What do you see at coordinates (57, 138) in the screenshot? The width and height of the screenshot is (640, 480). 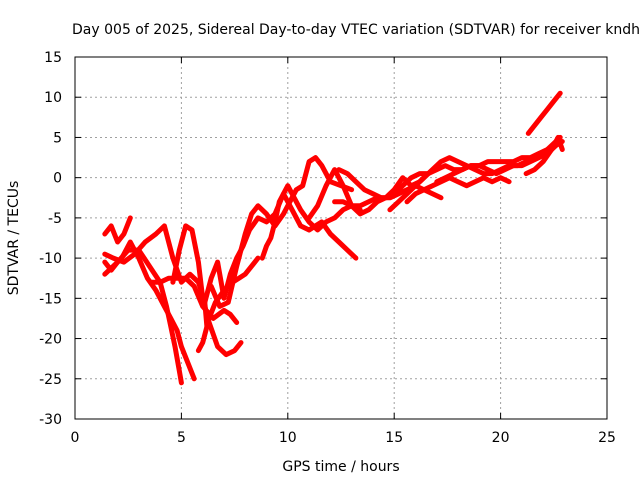 I see `y-tick-label: 5` at bounding box center [57, 138].